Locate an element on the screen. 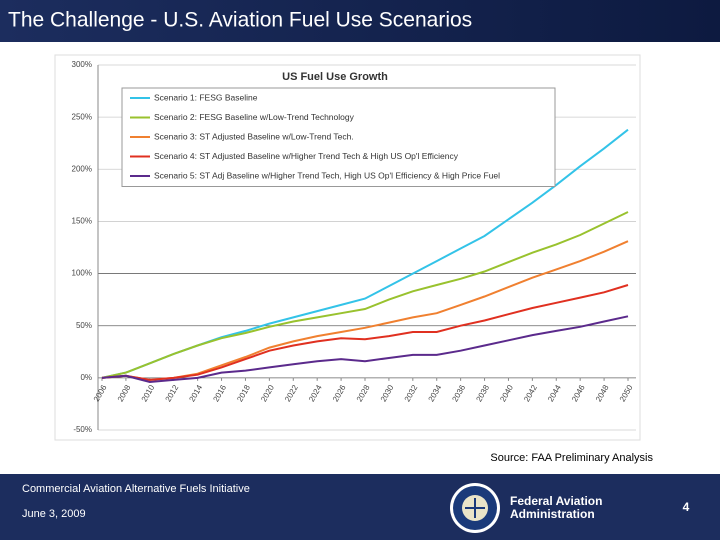 The height and width of the screenshot is (540, 720). y-tick-label: 0% is located at coordinates (86, 377).